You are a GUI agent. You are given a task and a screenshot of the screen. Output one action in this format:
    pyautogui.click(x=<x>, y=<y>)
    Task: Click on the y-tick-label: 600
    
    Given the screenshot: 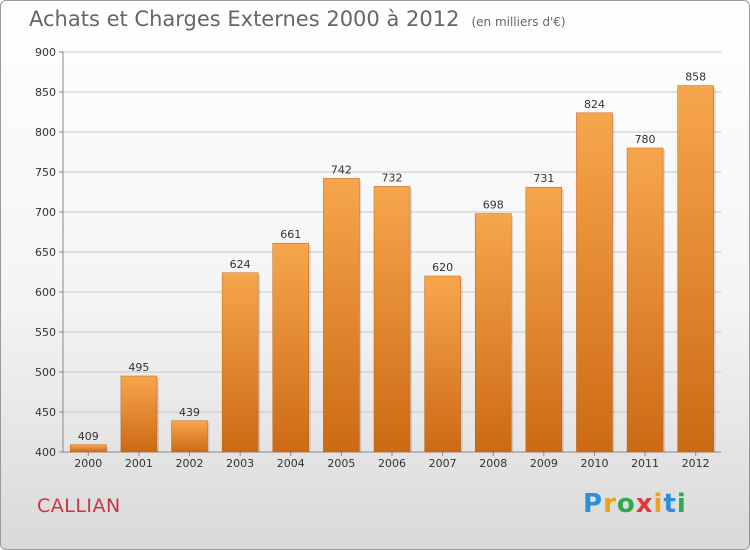 What is the action you would take?
    pyautogui.click(x=45, y=292)
    